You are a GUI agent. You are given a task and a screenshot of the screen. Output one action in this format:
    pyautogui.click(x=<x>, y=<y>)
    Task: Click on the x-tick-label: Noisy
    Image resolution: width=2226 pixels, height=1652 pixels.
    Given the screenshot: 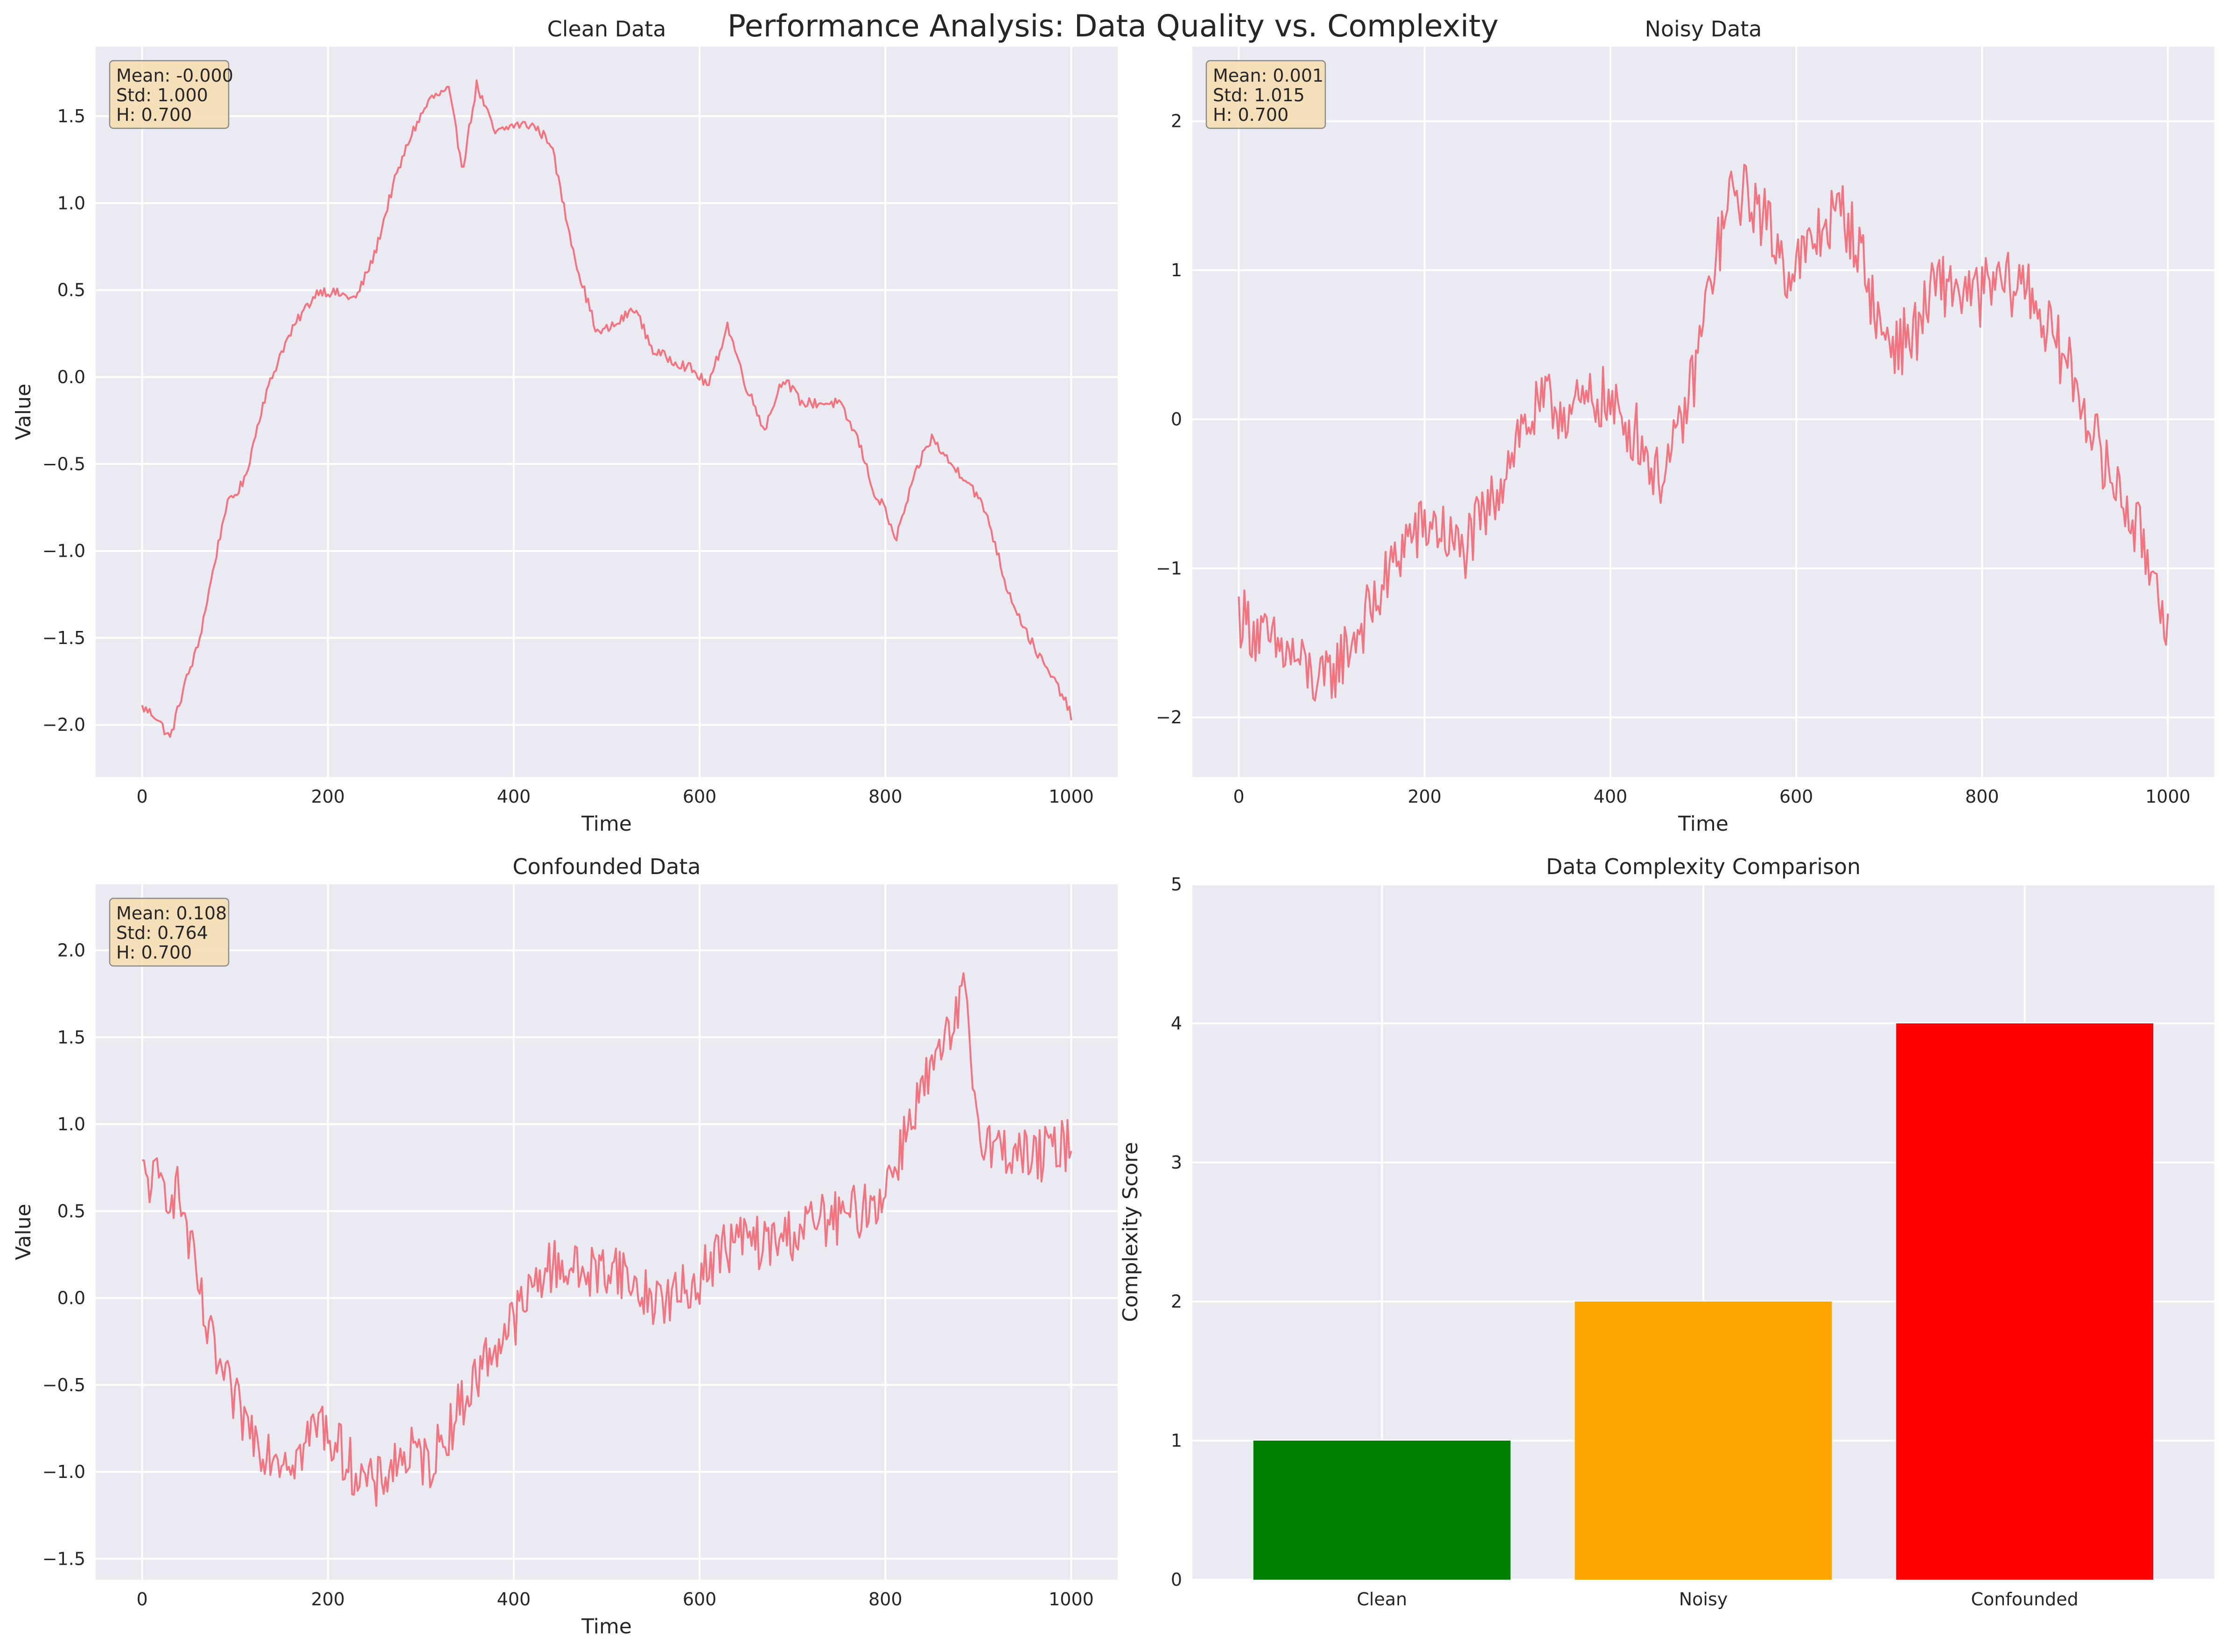 What is the action you would take?
    pyautogui.click(x=1703, y=1599)
    